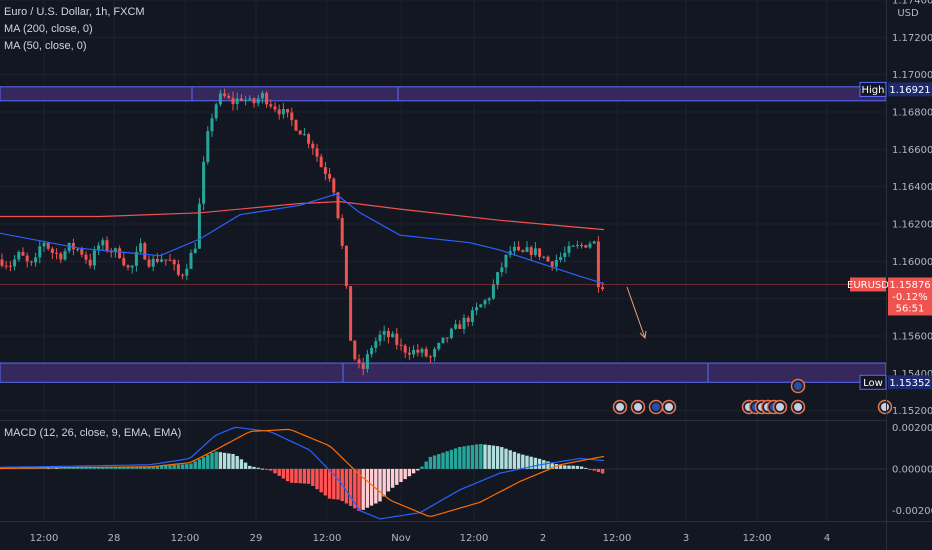 The height and width of the screenshot is (550, 932). I want to click on low-label: Low, so click(873, 383).